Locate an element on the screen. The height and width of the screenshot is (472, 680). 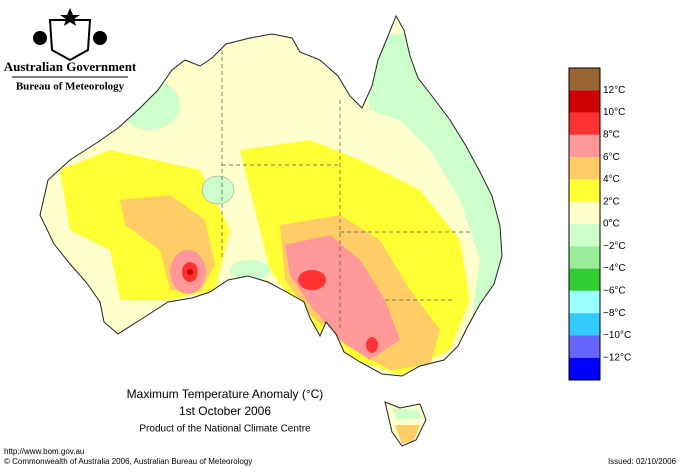
legend-label: −8°C is located at coordinates (614, 313).